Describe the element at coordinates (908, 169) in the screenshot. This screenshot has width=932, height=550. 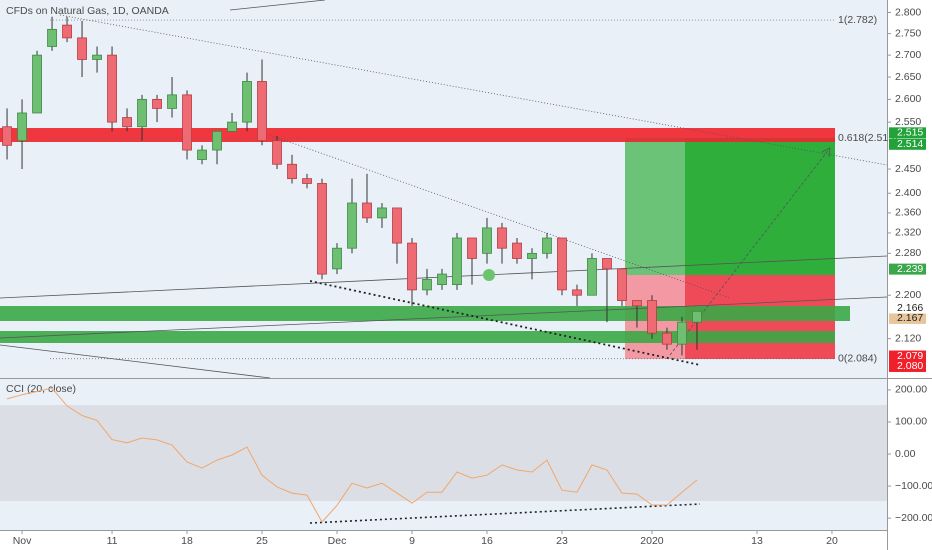
I see `y-tick-label: 2.450` at that location.